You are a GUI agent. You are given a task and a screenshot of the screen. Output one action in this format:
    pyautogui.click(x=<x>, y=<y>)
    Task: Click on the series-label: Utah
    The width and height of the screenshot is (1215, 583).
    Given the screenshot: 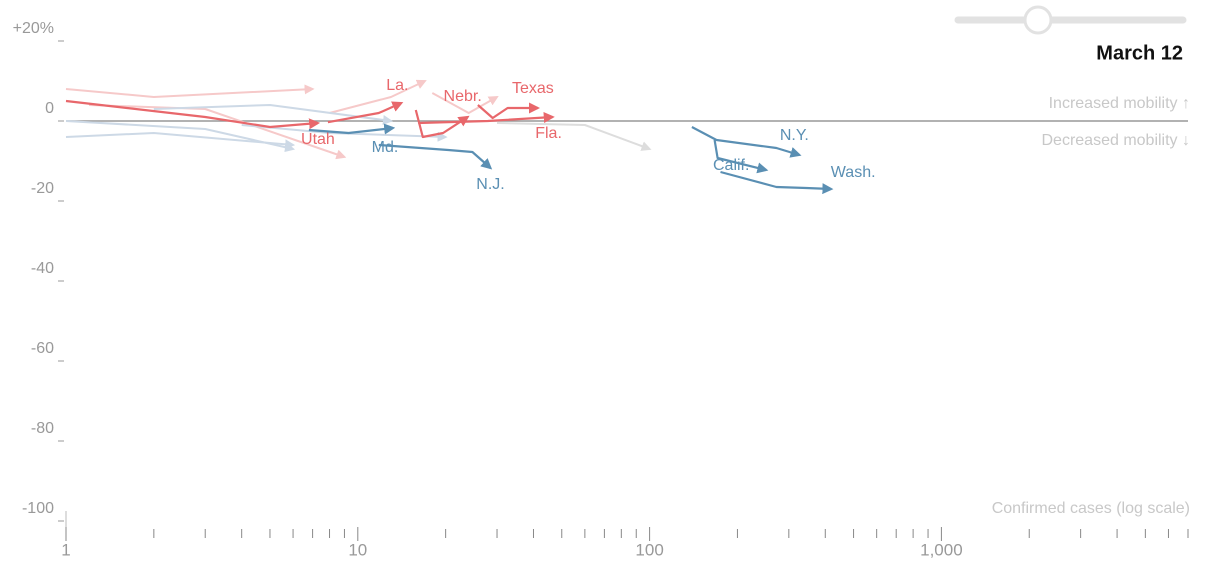 What is the action you would take?
    pyautogui.click(x=318, y=139)
    